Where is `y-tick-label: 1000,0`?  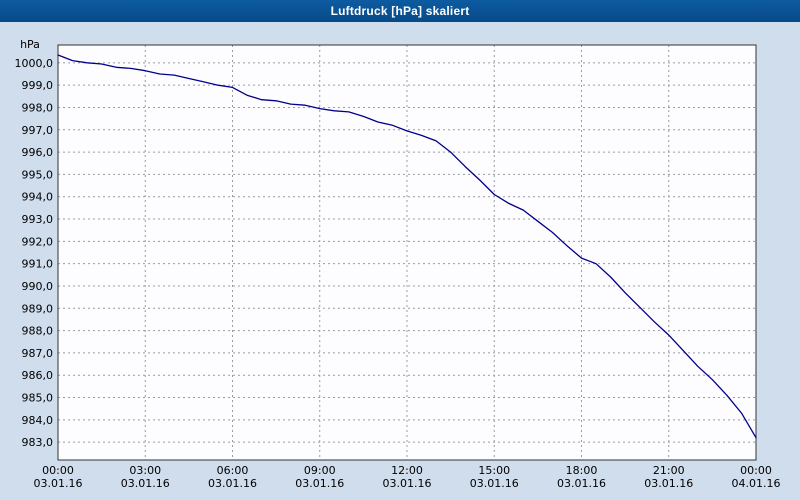
y-tick-label: 1000,0 is located at coordinates (34, 63).